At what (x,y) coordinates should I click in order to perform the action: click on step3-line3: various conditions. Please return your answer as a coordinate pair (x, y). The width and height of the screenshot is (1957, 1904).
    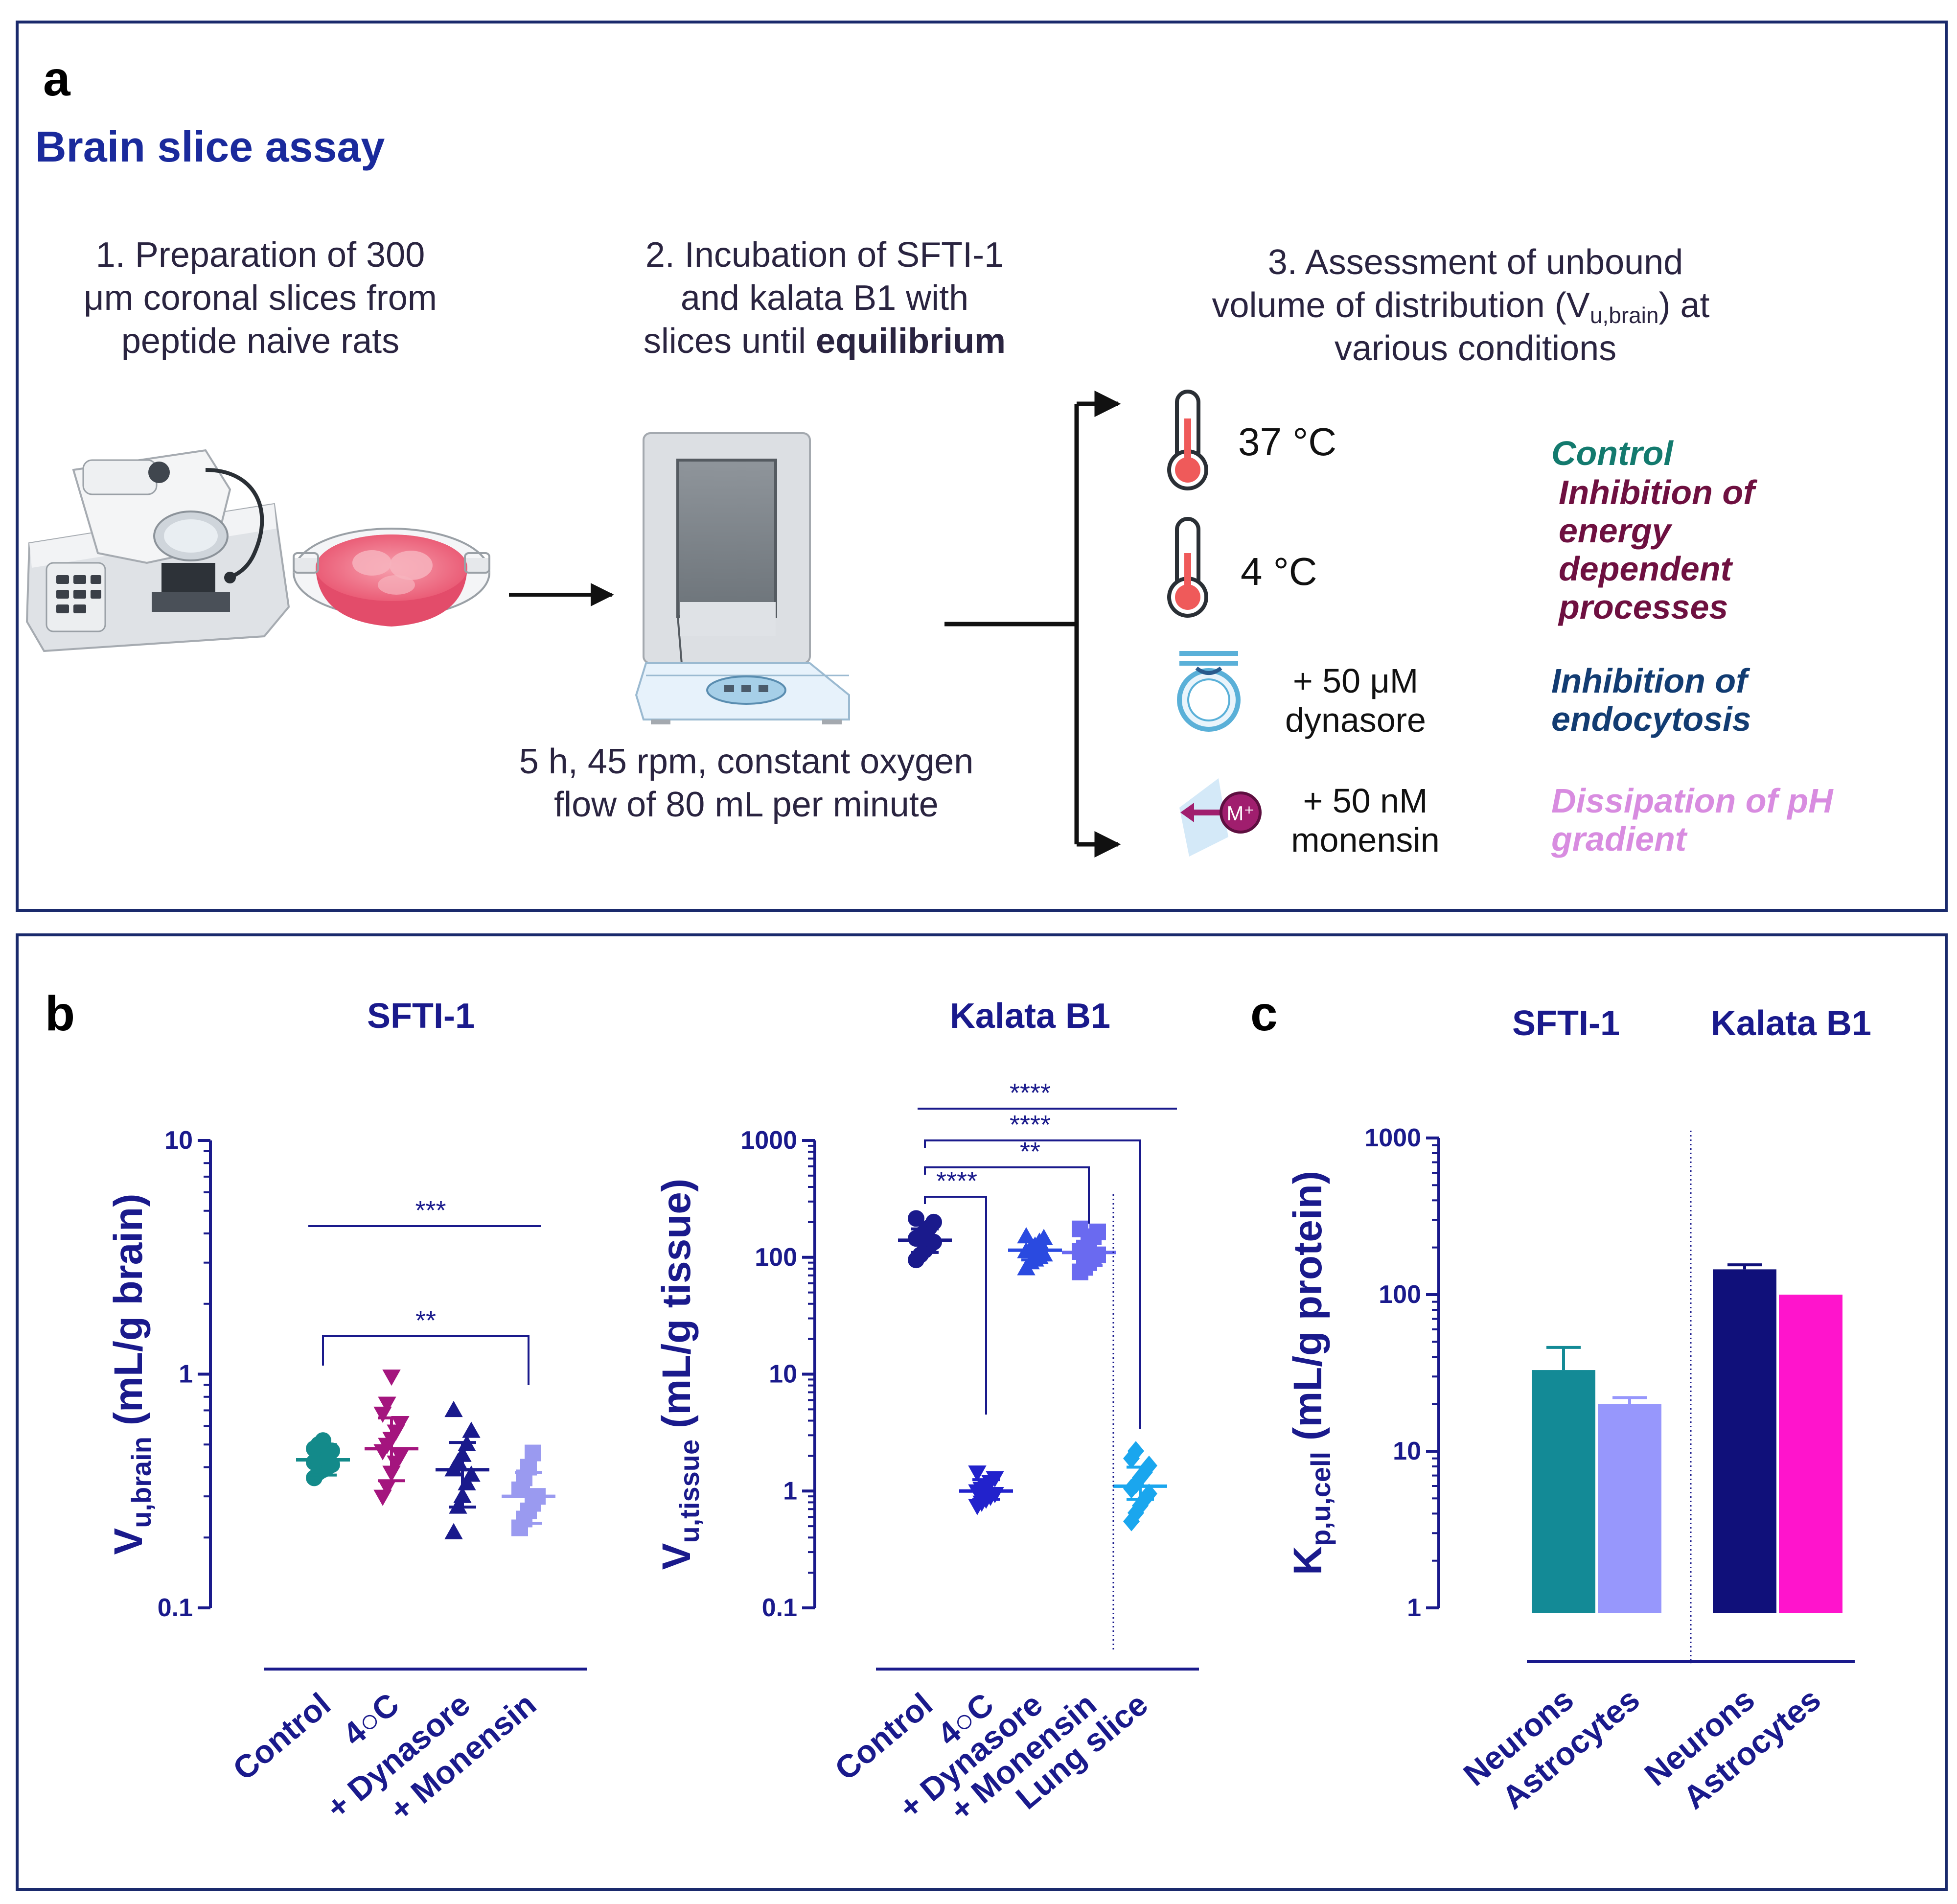
    Looking at the image, I should click on (1475, 348).